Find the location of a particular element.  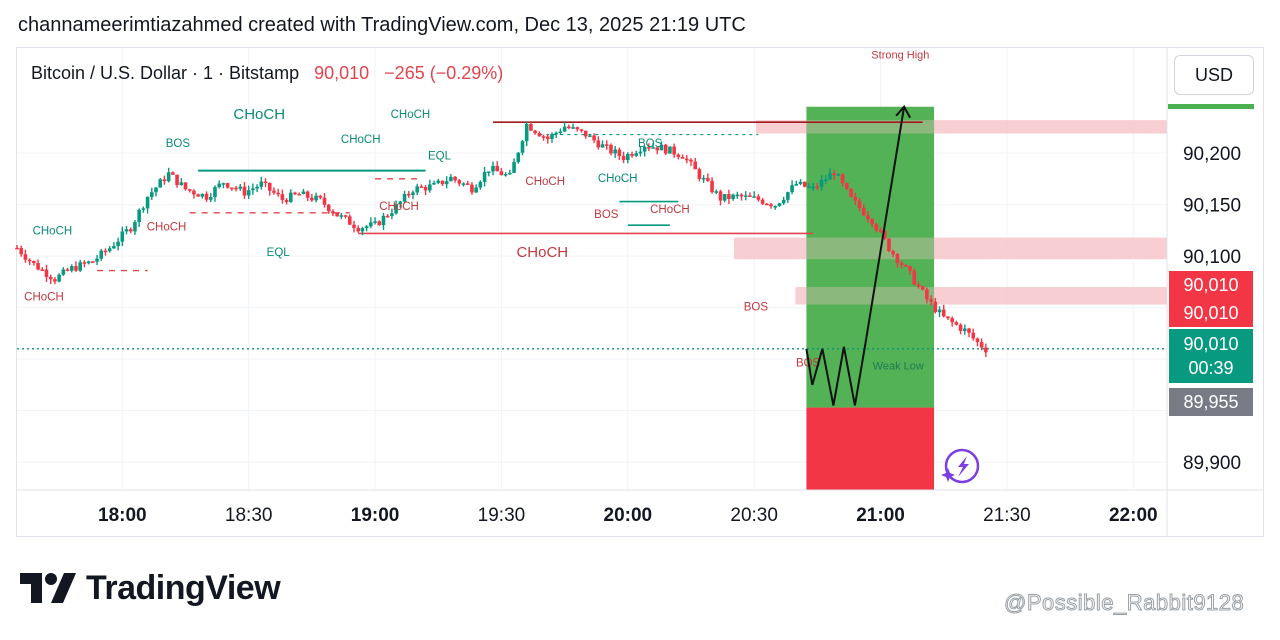

tradingview-logo-text: TradingView is located at coordinates (183, 587).